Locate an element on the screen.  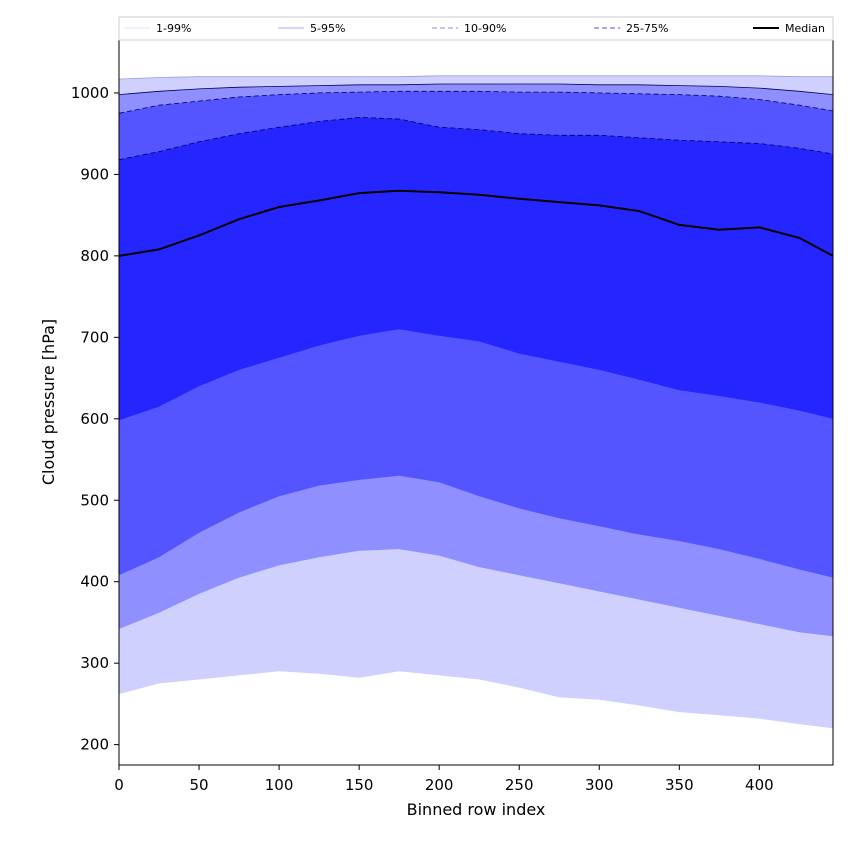
median-line is located at coordinates (476, 223).